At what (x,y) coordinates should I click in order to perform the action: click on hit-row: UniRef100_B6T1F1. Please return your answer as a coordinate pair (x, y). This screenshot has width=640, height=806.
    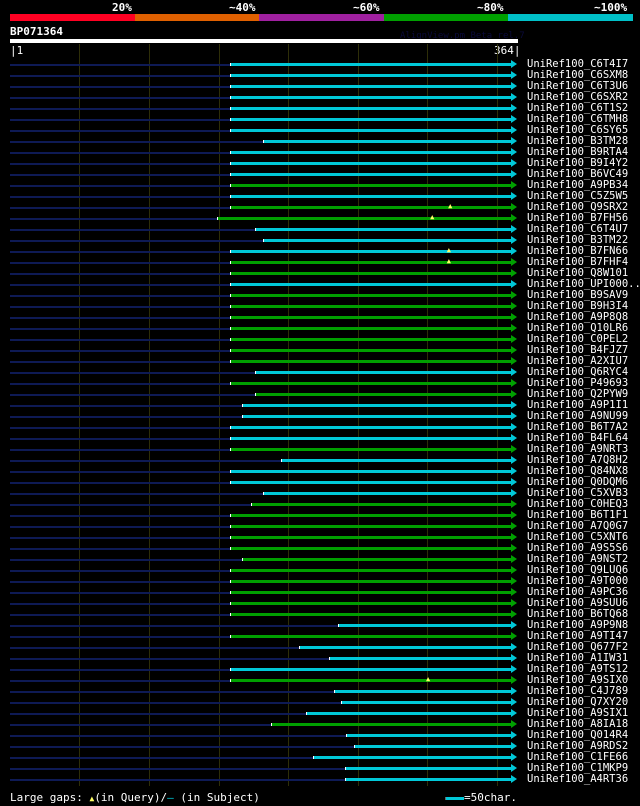
    Looking at the image, I should click on (320, 515).